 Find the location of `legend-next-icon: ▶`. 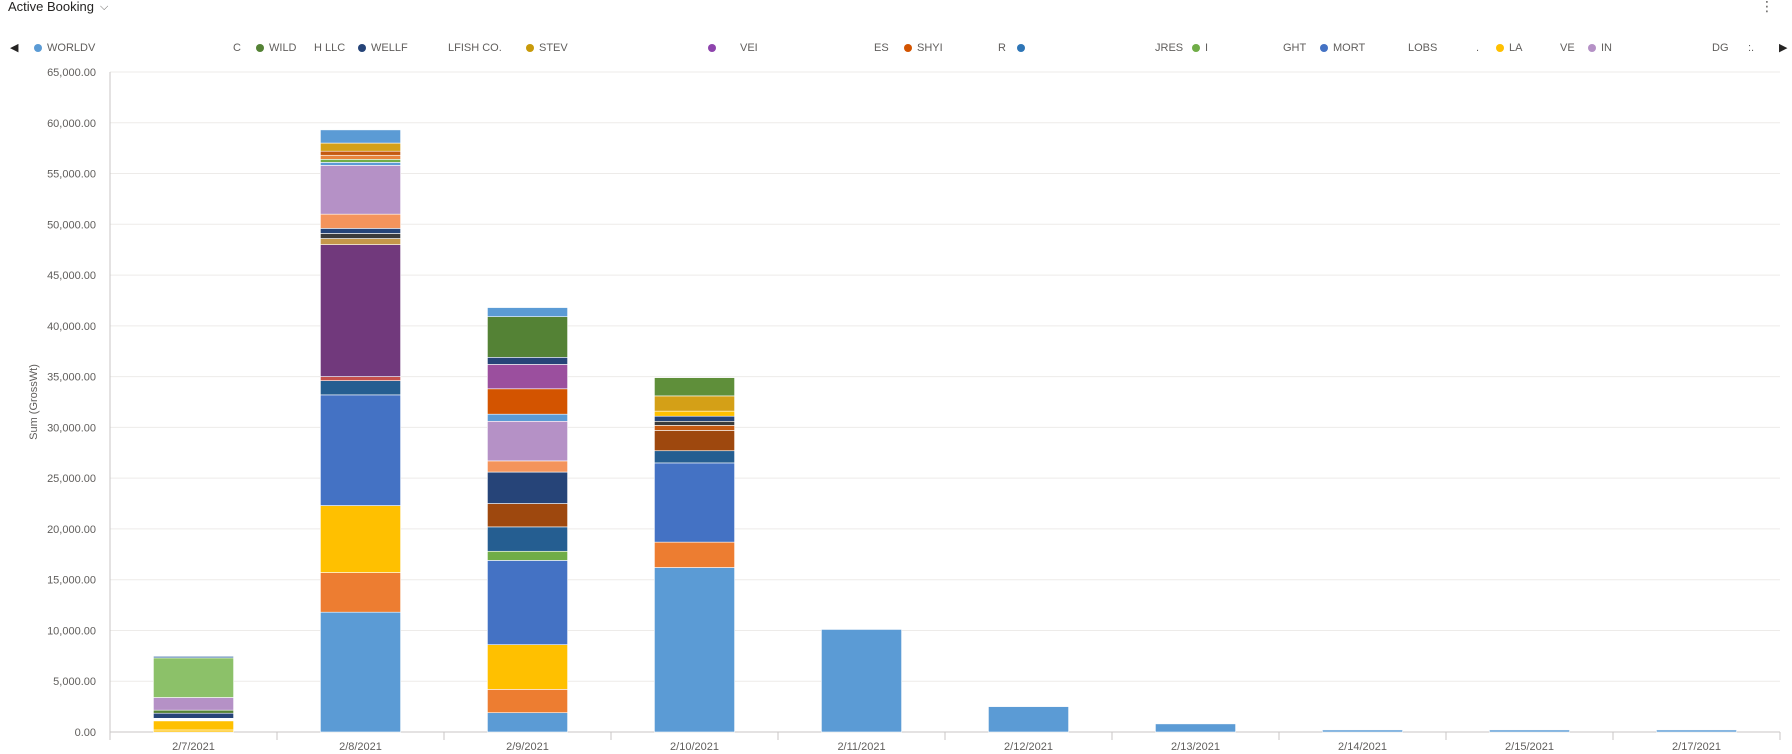

legend-next-icon: ▶ is located at coordinates (1783, 48).